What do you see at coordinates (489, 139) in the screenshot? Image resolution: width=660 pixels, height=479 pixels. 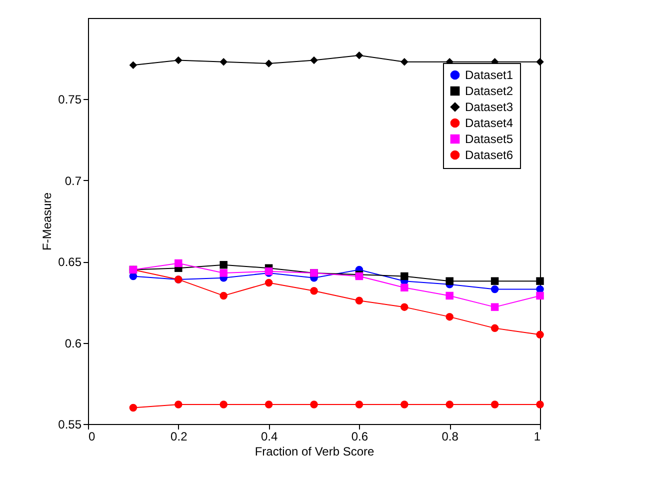 I see `legend-label: Dataset5` at bounding box center [489, 139].